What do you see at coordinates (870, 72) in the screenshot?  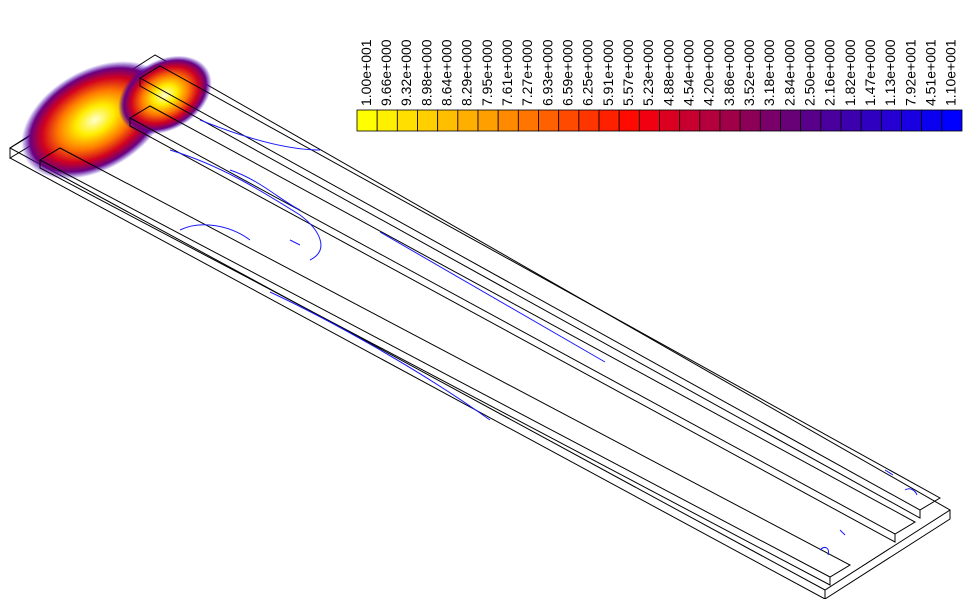 I see `legend-label: 1.47e+000` at bounding box center [870, 72].